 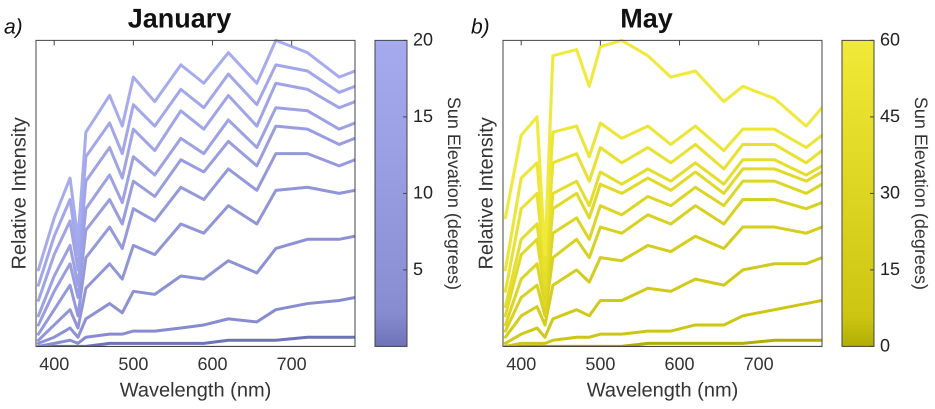 What do you see at coordinates (480, 27) in the screenshot?
I see `text: b)` at bounding box center [480, 27].